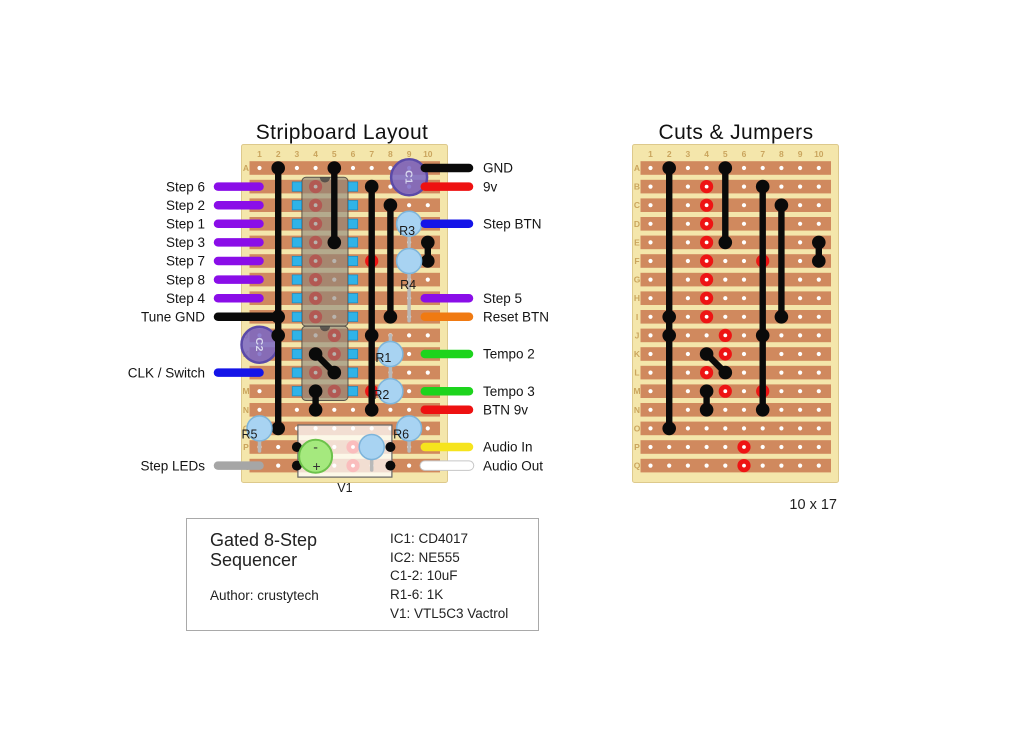  I want to click on resistor-r1, so click(390, 354).